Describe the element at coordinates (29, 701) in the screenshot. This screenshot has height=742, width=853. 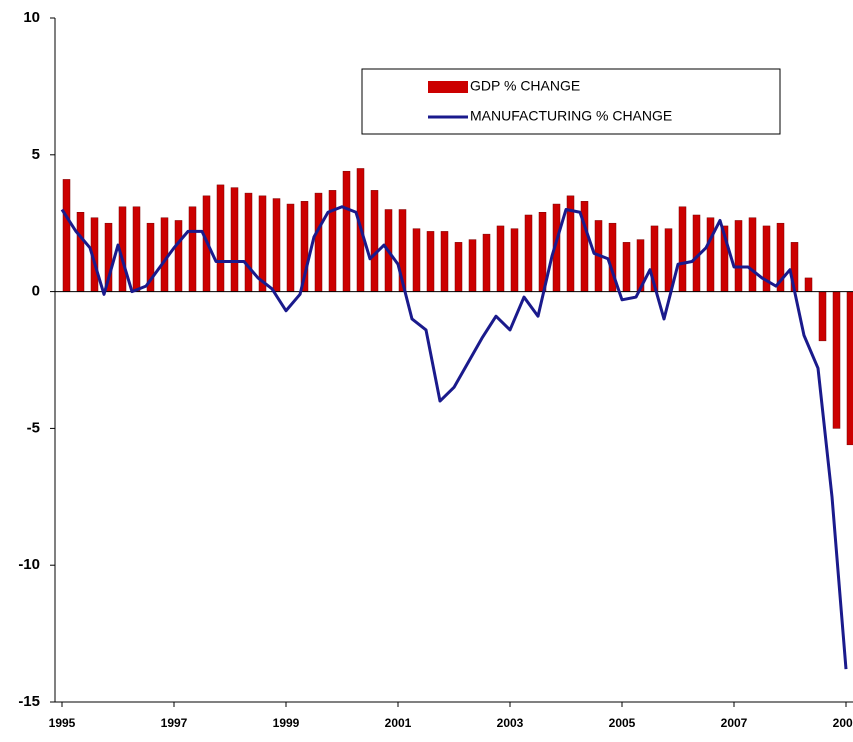
I see `y-tick-label: -15` at that location.